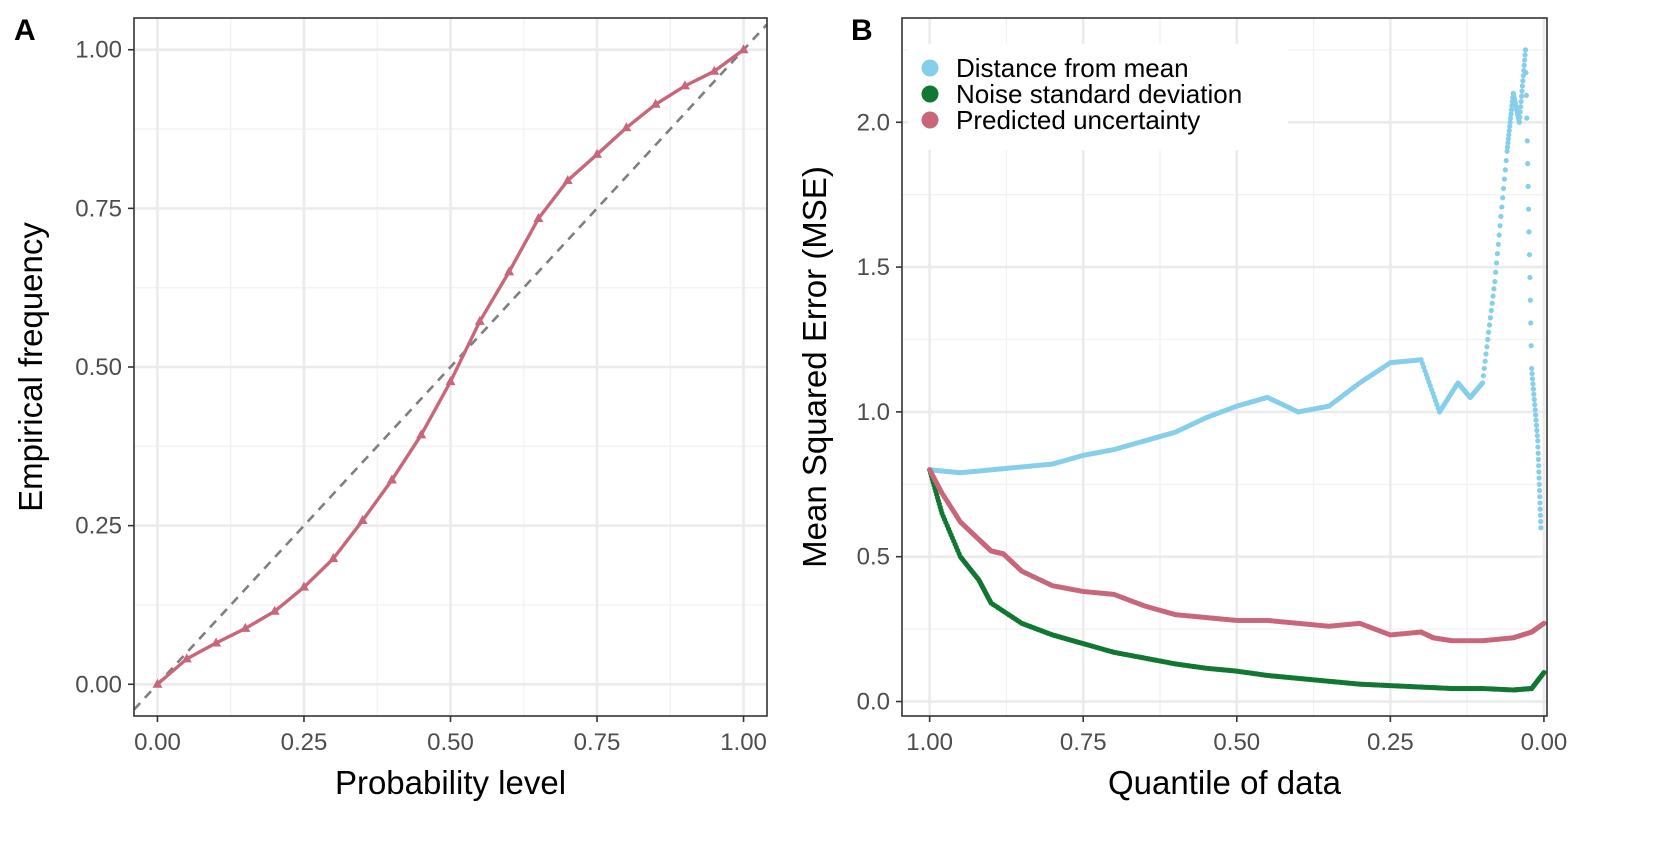 This screenshot has height=865, width=1661. I want to click on panel-a-y-tick-label: 1.00, so click(98, 50).